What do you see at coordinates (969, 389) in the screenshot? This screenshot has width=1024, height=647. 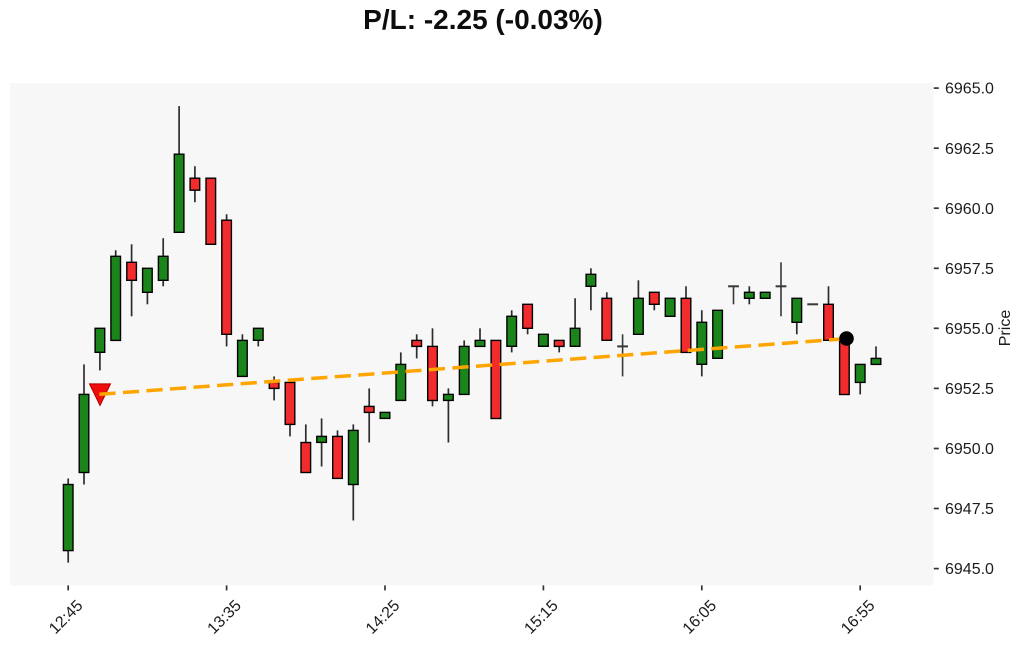 I see `svg-text: 6952.5` at bounding box center [969, 389].